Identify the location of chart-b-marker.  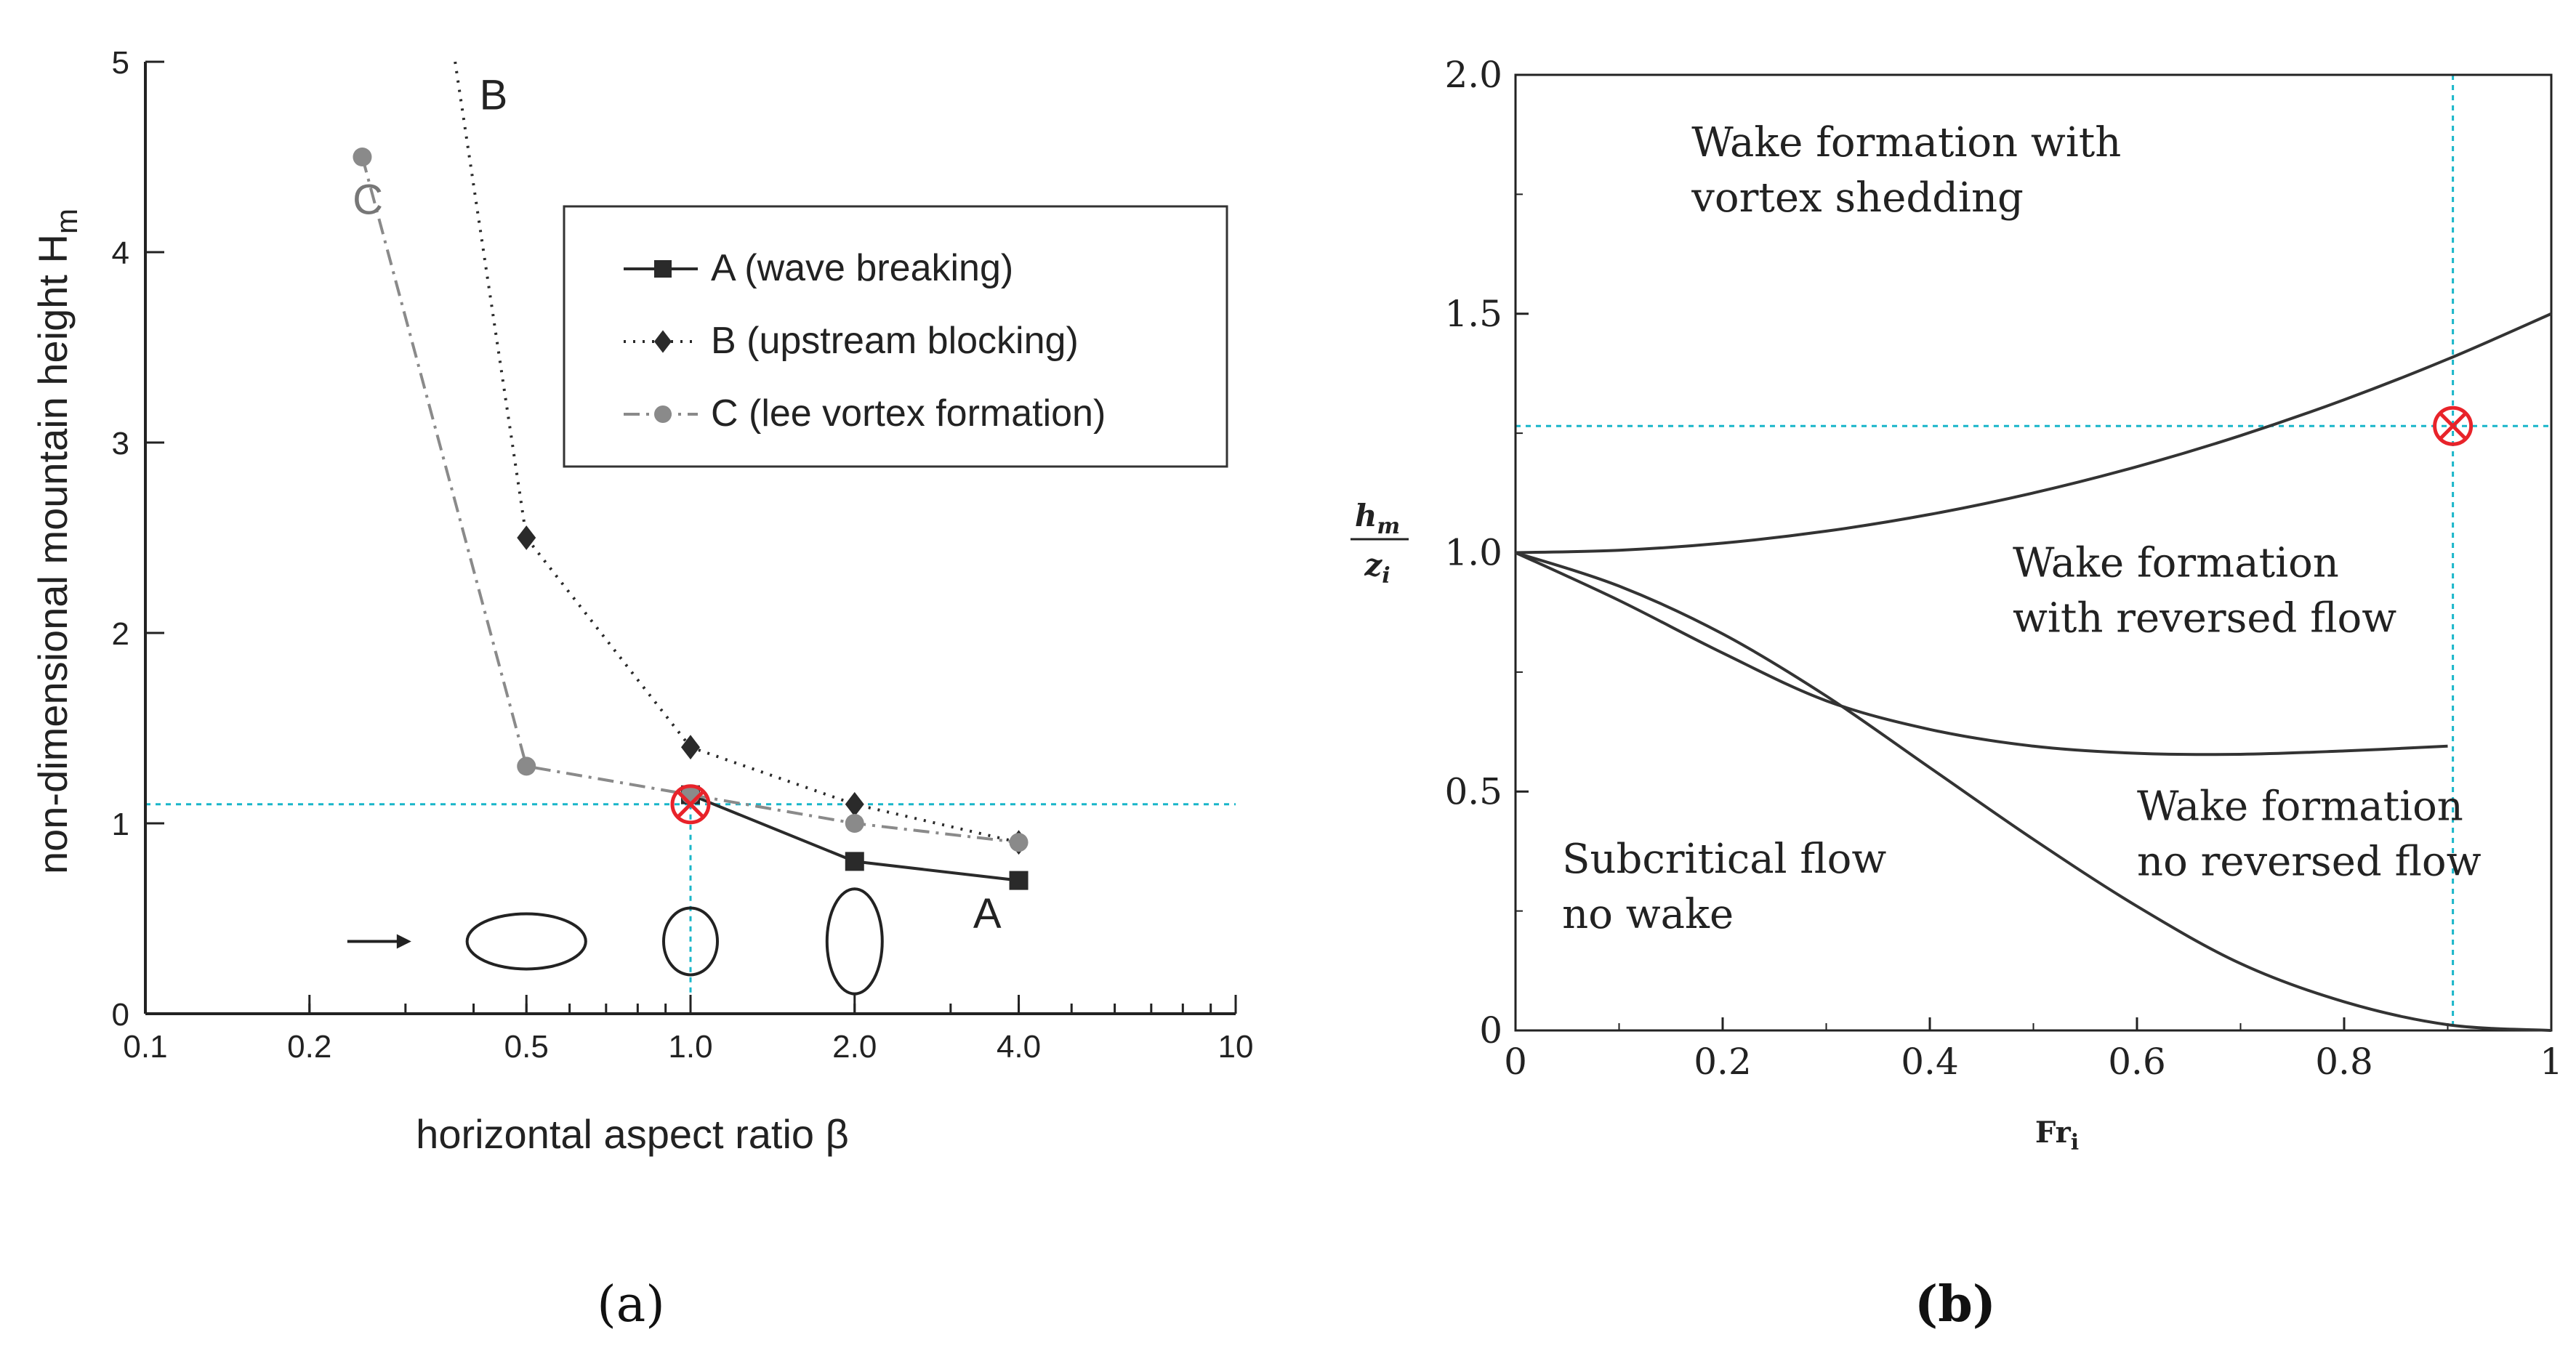
(2453, 425).